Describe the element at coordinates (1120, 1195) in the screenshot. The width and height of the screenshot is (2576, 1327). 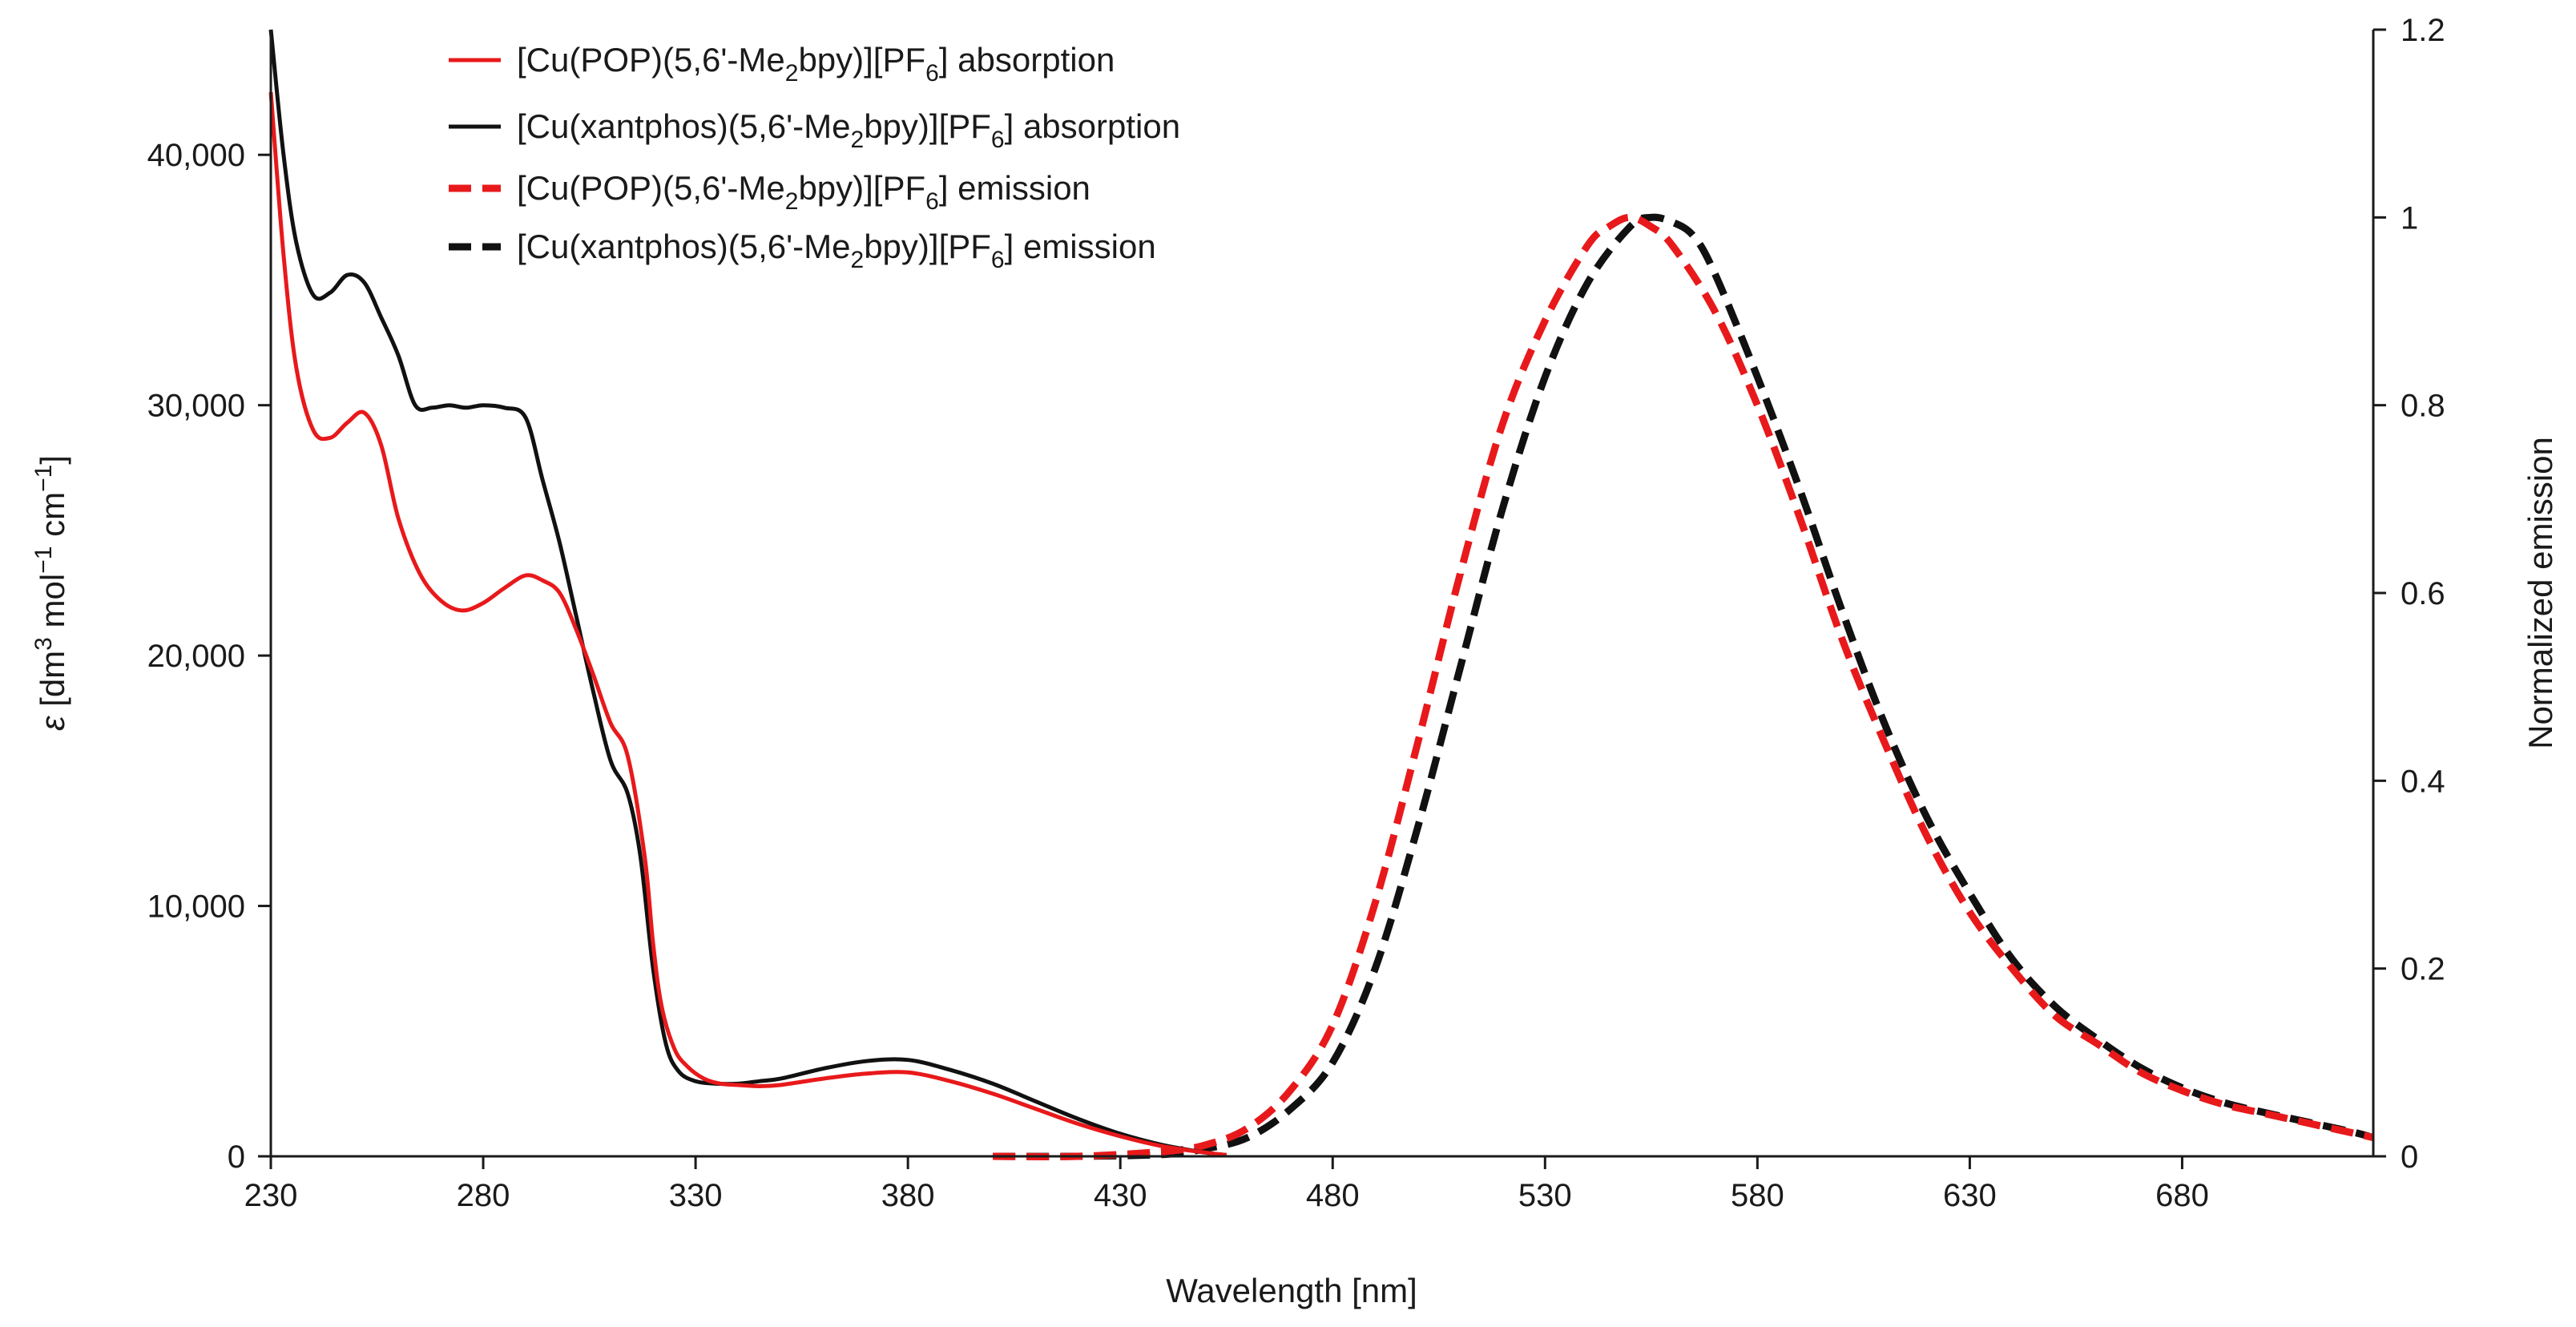
I see `x-tick-label: 430` at that location.